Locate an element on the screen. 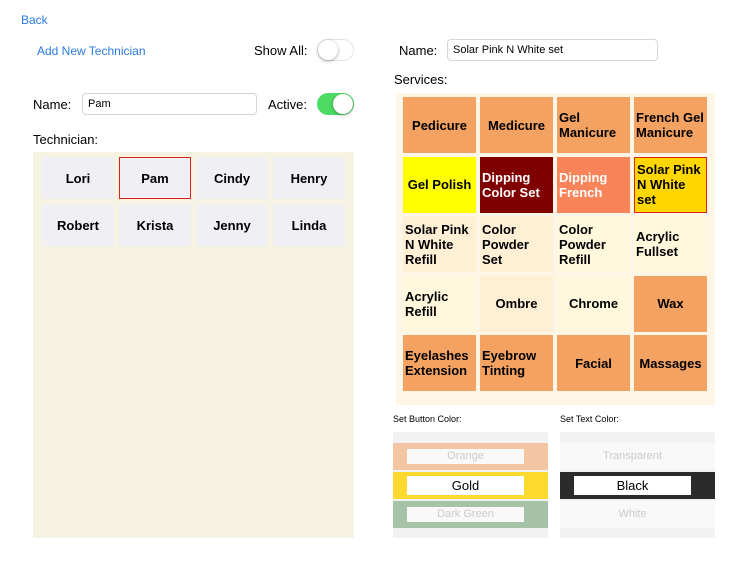  services-label: Services: is located at coordinates (421, 79).